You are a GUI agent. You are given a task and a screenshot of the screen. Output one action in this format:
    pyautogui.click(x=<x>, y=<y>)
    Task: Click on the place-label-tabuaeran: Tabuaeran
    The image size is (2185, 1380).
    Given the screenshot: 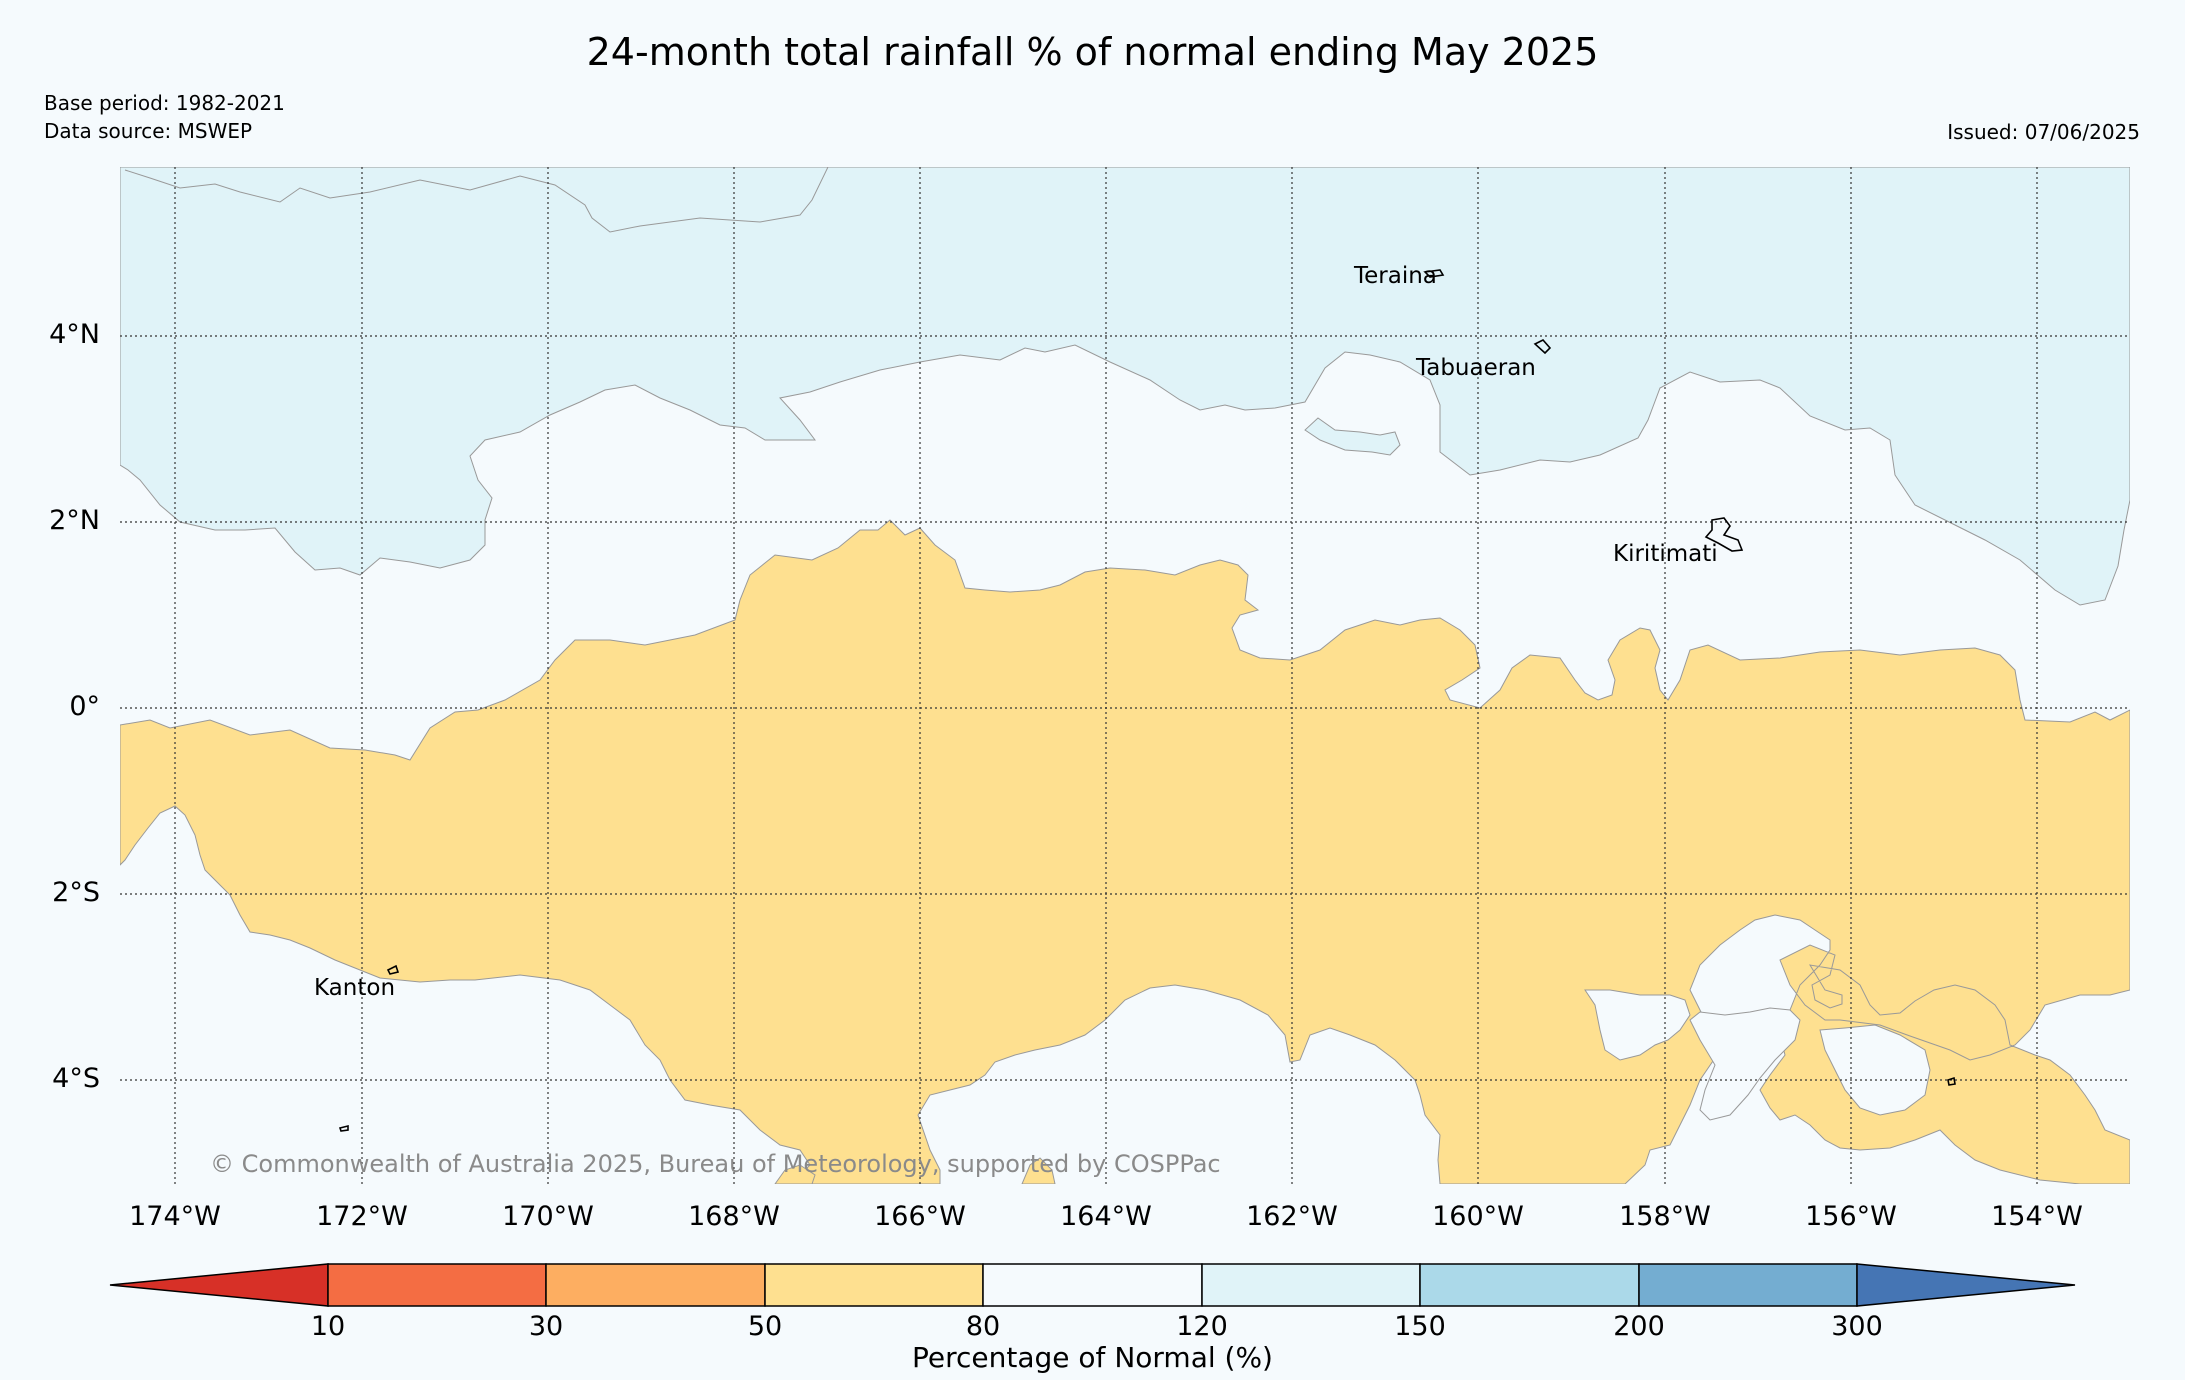 What is the action you would take?
    pyautogui.click(x=1476, y=368)
    